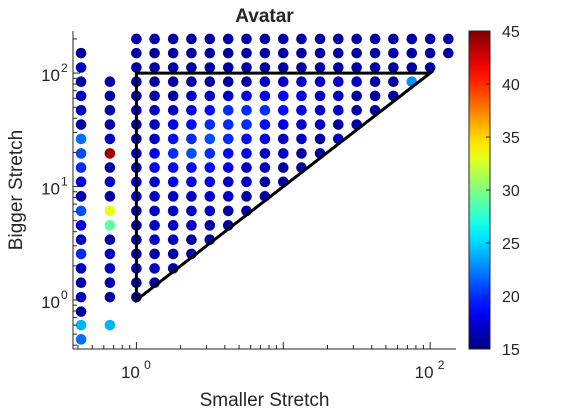 The width and height of the screenshot is (570, 413). Describe the element at coordinates (511, 191) in the screenshot. I see `colorbar-tick-label: 30` at that location.